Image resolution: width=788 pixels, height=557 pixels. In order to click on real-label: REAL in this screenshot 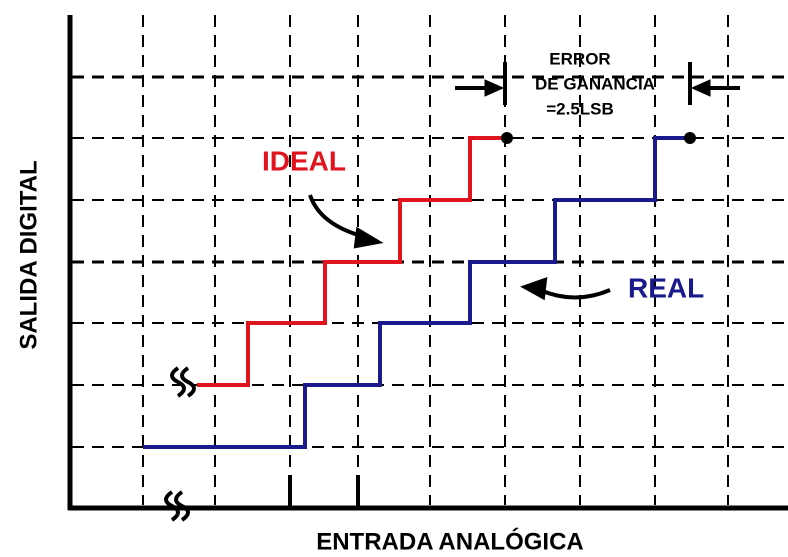, I will do `click(666, 287)`.